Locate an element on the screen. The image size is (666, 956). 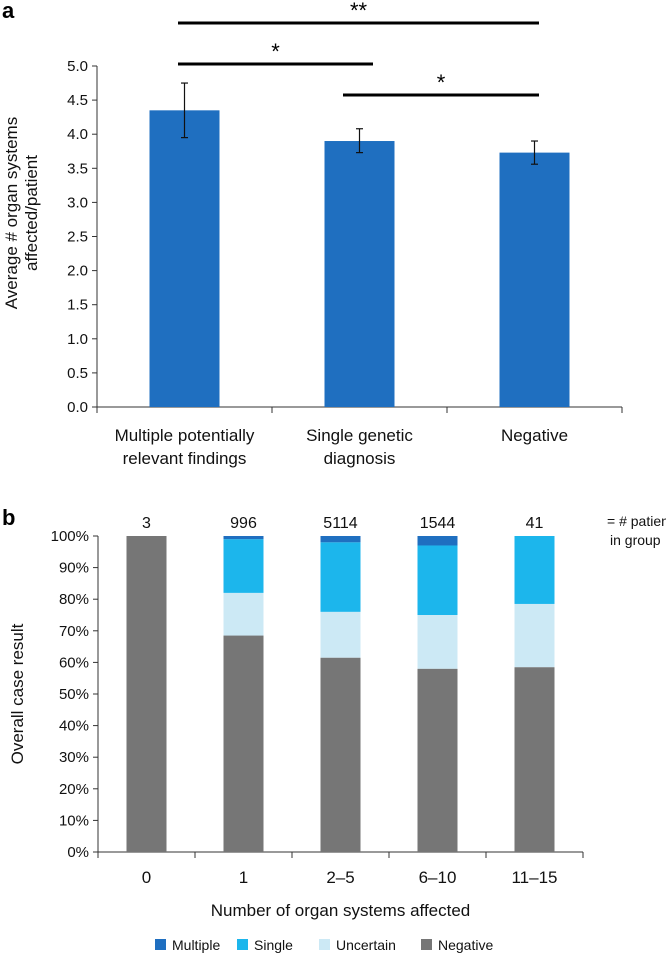
a-y-tick-label: 3.0 is located at coordinates (77, 202).